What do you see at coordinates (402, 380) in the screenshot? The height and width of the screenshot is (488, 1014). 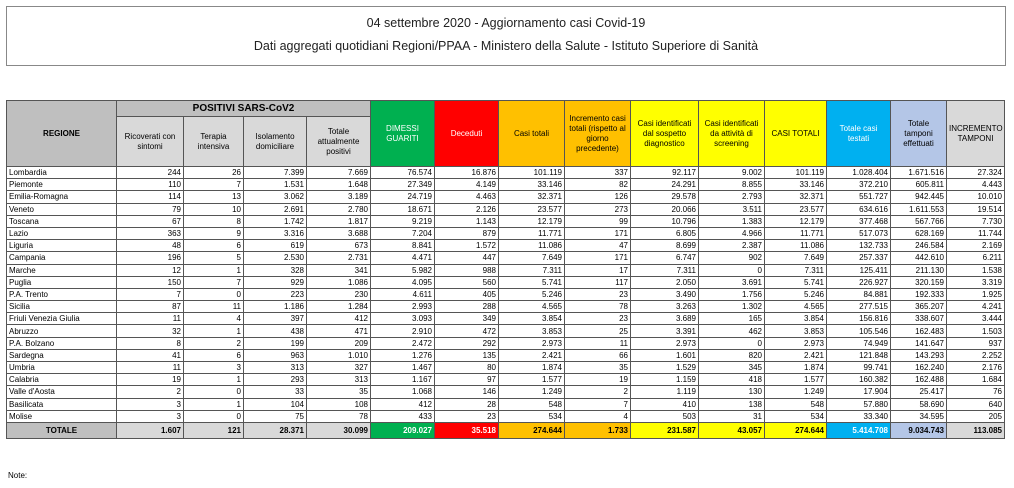 I see `cell: 1.167` at bounding box center [402, 380].